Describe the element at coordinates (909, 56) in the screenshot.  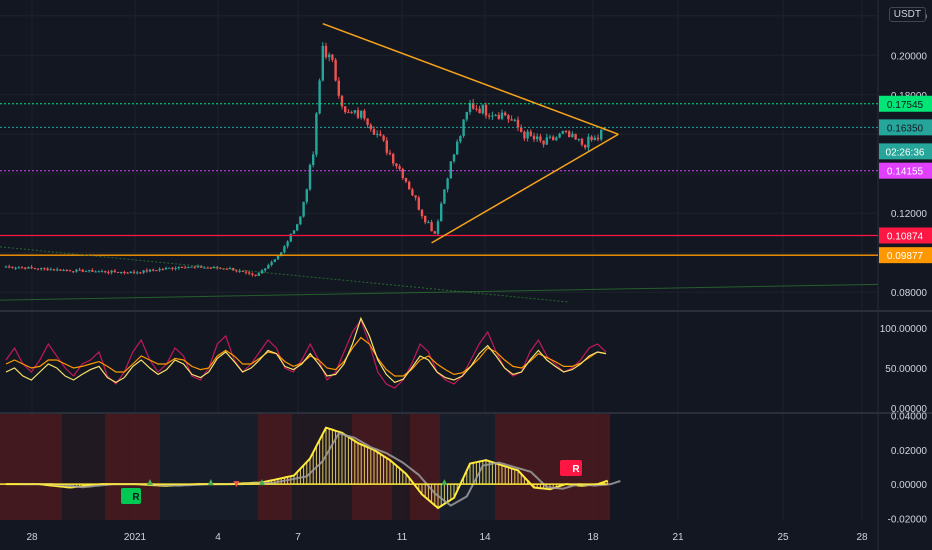
I see `price-tick-label: 0.20000` at that location.